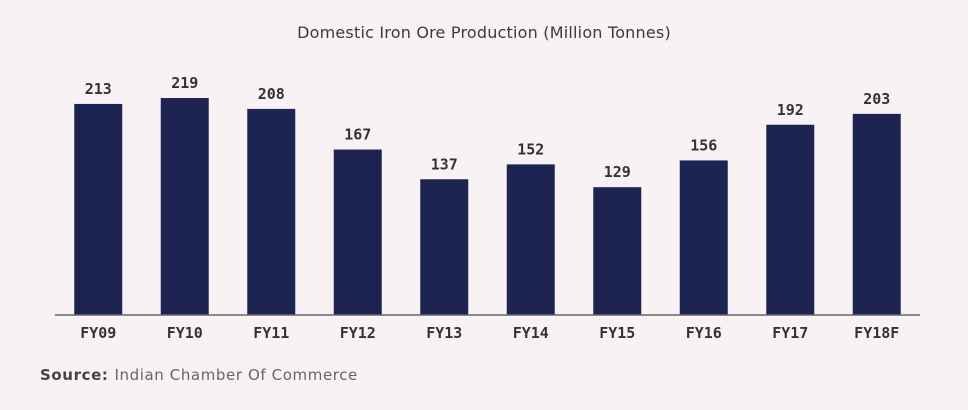 The width and height of the screenshot is (968, 410). I want to click on data-label: 203, so click(876, 99).